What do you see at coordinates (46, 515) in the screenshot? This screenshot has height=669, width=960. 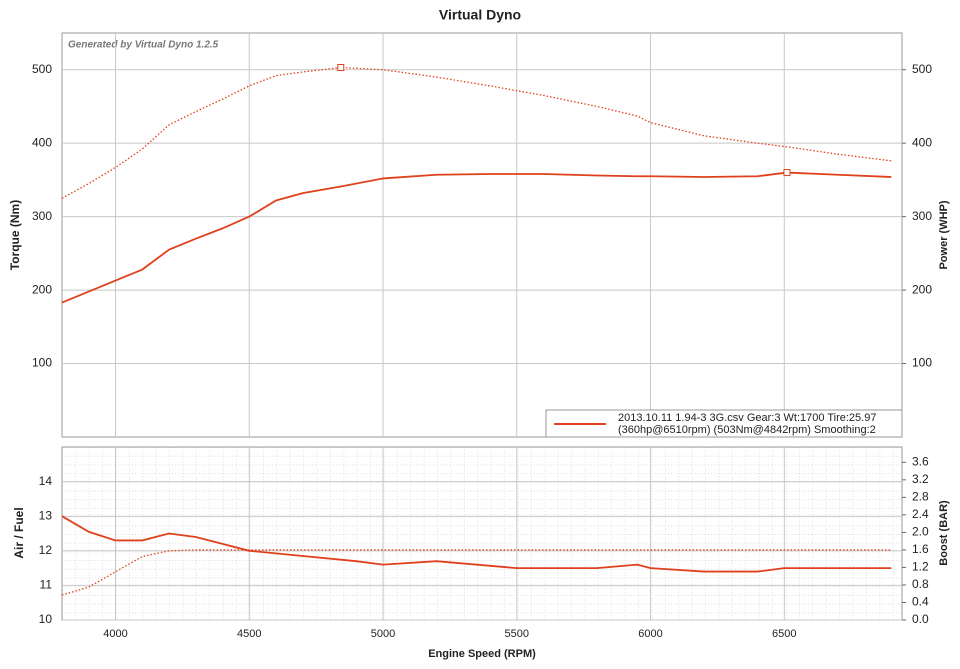 I see `y-tick-label: 13` at bounding box center [46, 515].